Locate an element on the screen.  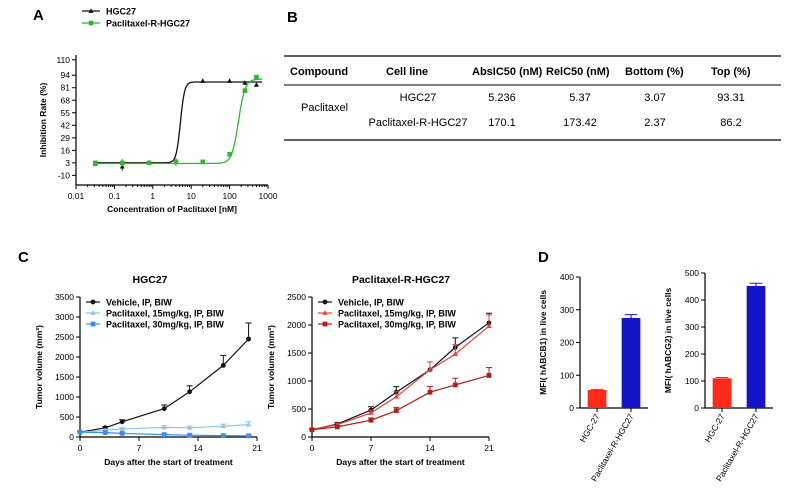
x-tick-label: 100 is located at coordinates (230, 196).